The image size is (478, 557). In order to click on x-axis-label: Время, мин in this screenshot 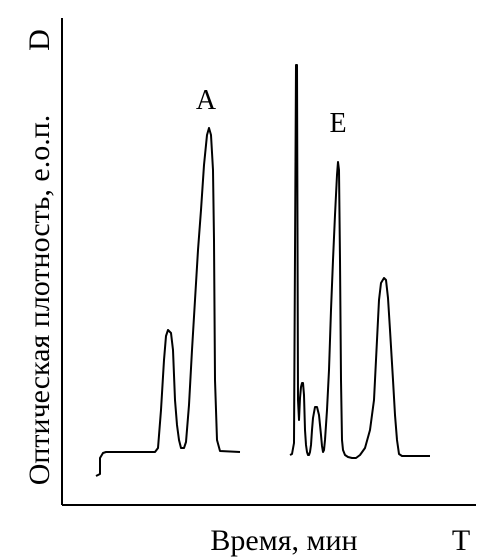, I will do `click(284, 540)`.